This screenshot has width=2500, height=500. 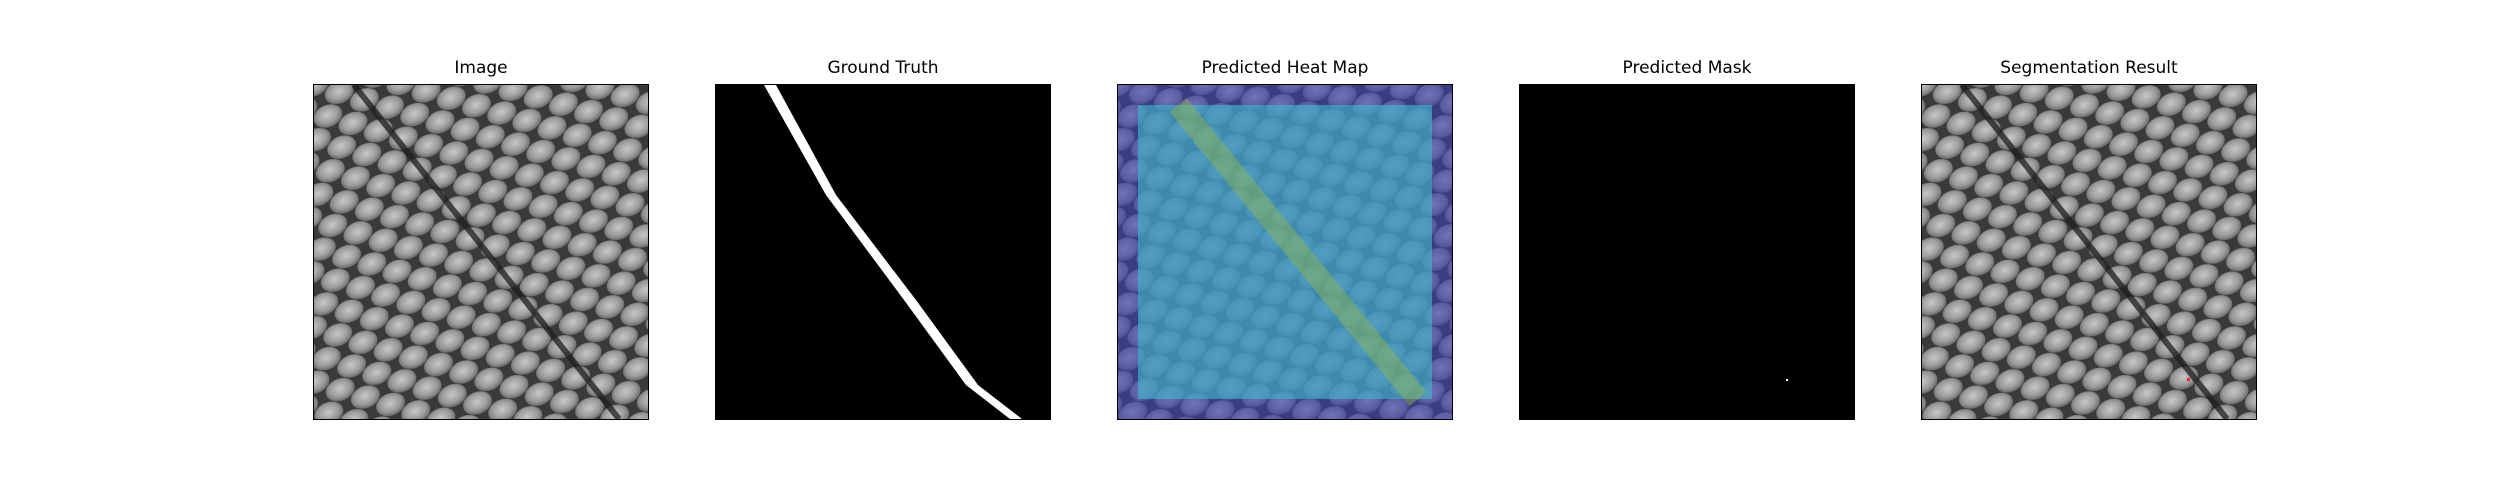 I want to click on ground-truth-mask, so click(x=883, y=252).